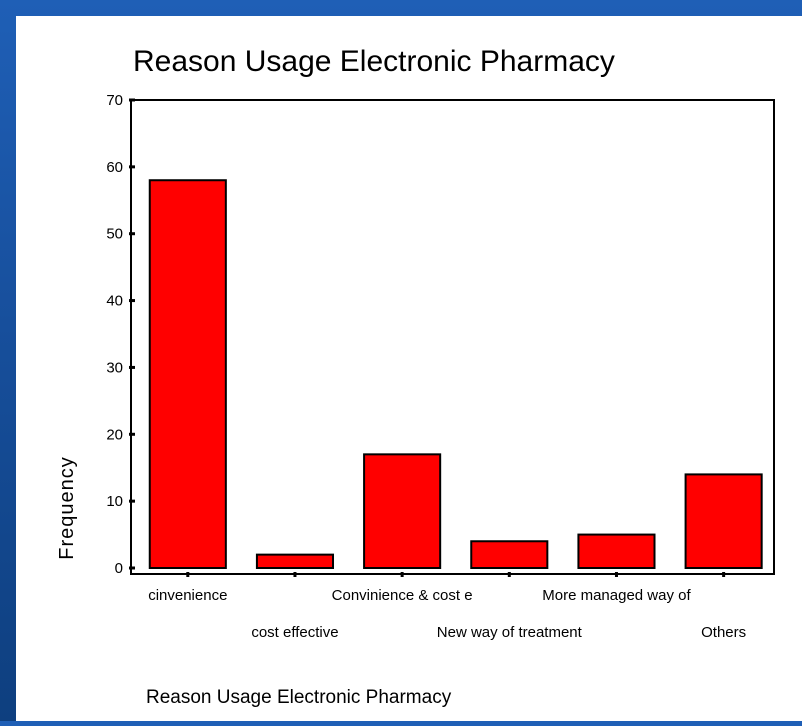 The image size is (802, 726). What do you see at coordinates (294, 632) in the screenshot?
I see `x-category-label: cost effective` at bounding box center [294, 632].